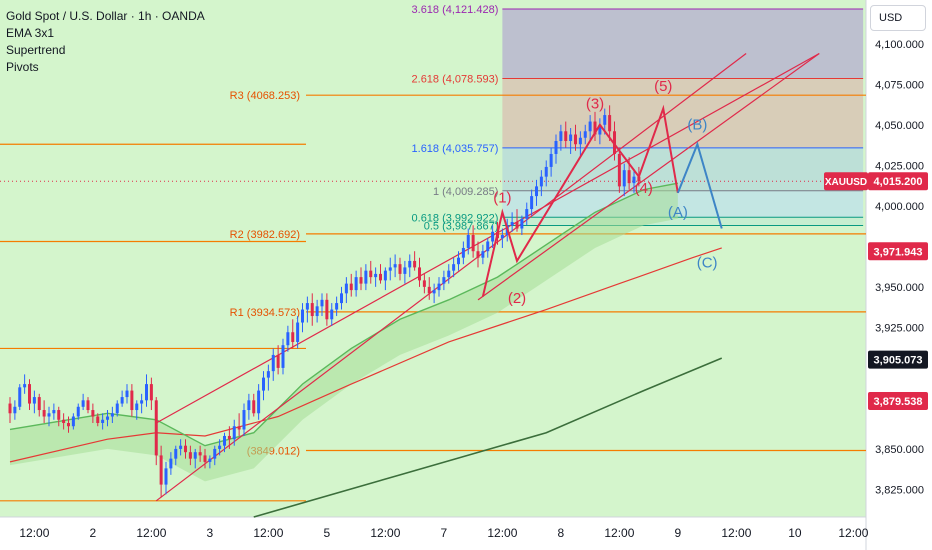 Image resolution: width=932 pixels, height=550 pixels. I want to click on x-tick-label: 3, so click(210, 533).